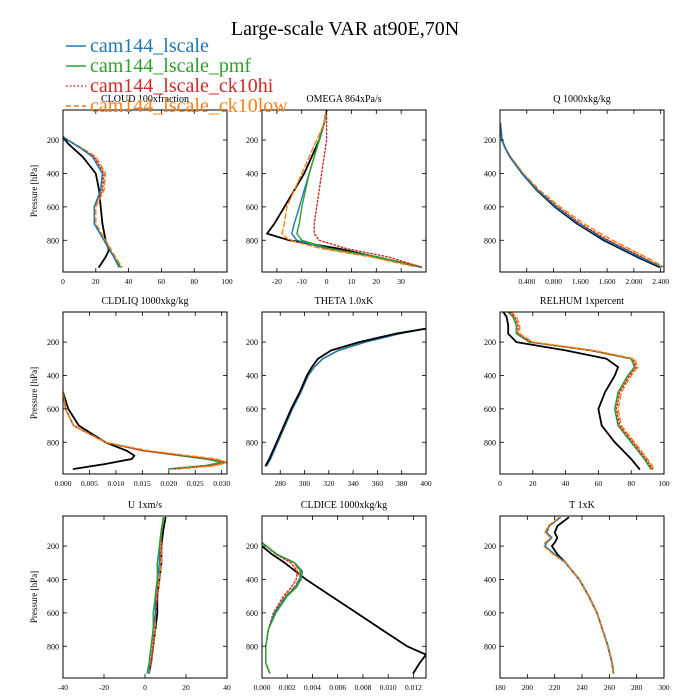 The height and width of the screenshot is (700, 700). I want to click on x-tick-label: 260, so click(610, 687).